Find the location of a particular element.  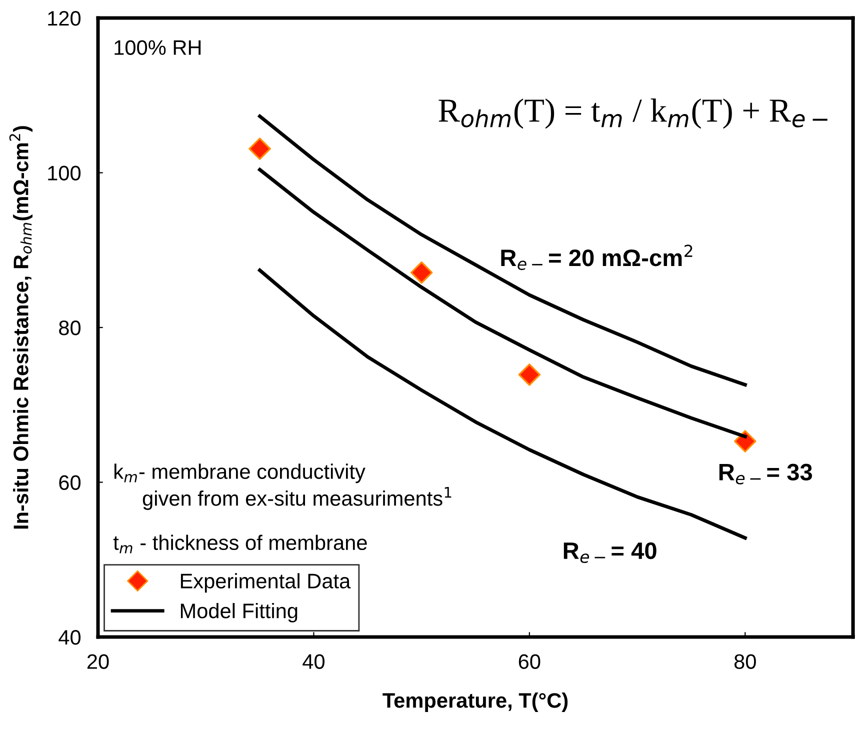

annotation: R$_{e−}$= 40 is located at coordinates (610, 552).